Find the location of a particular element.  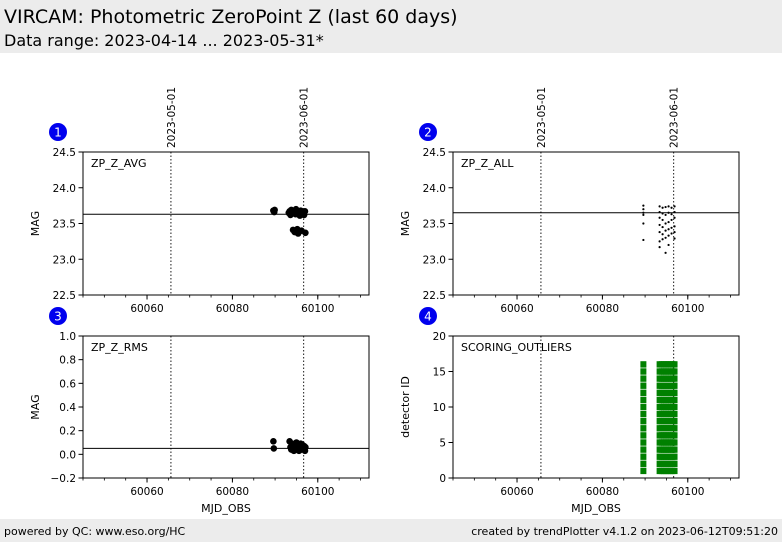

panel-badge-number: 4 is located at coordinates (428, 317).